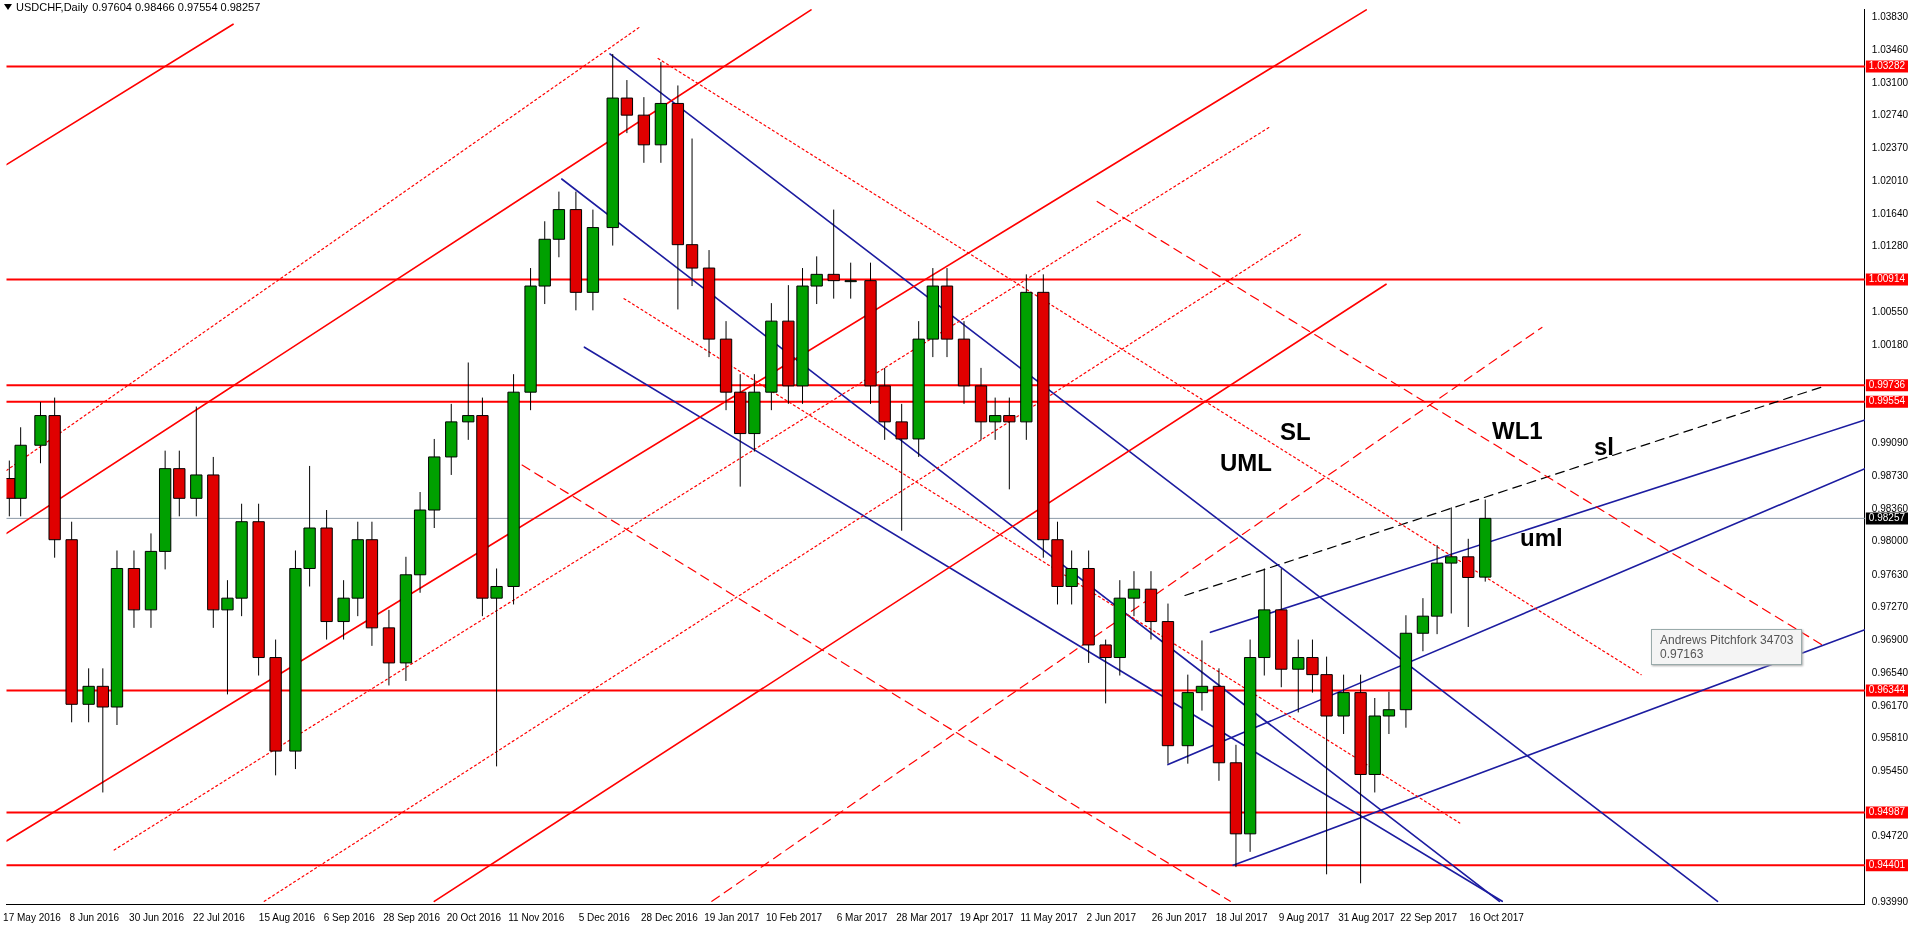 This screenshot has width=1915, height=929. Describe the element at coordinates (1049, 917) in the screenshot. I see `x-tick-label: 11 May 2017` at that location.